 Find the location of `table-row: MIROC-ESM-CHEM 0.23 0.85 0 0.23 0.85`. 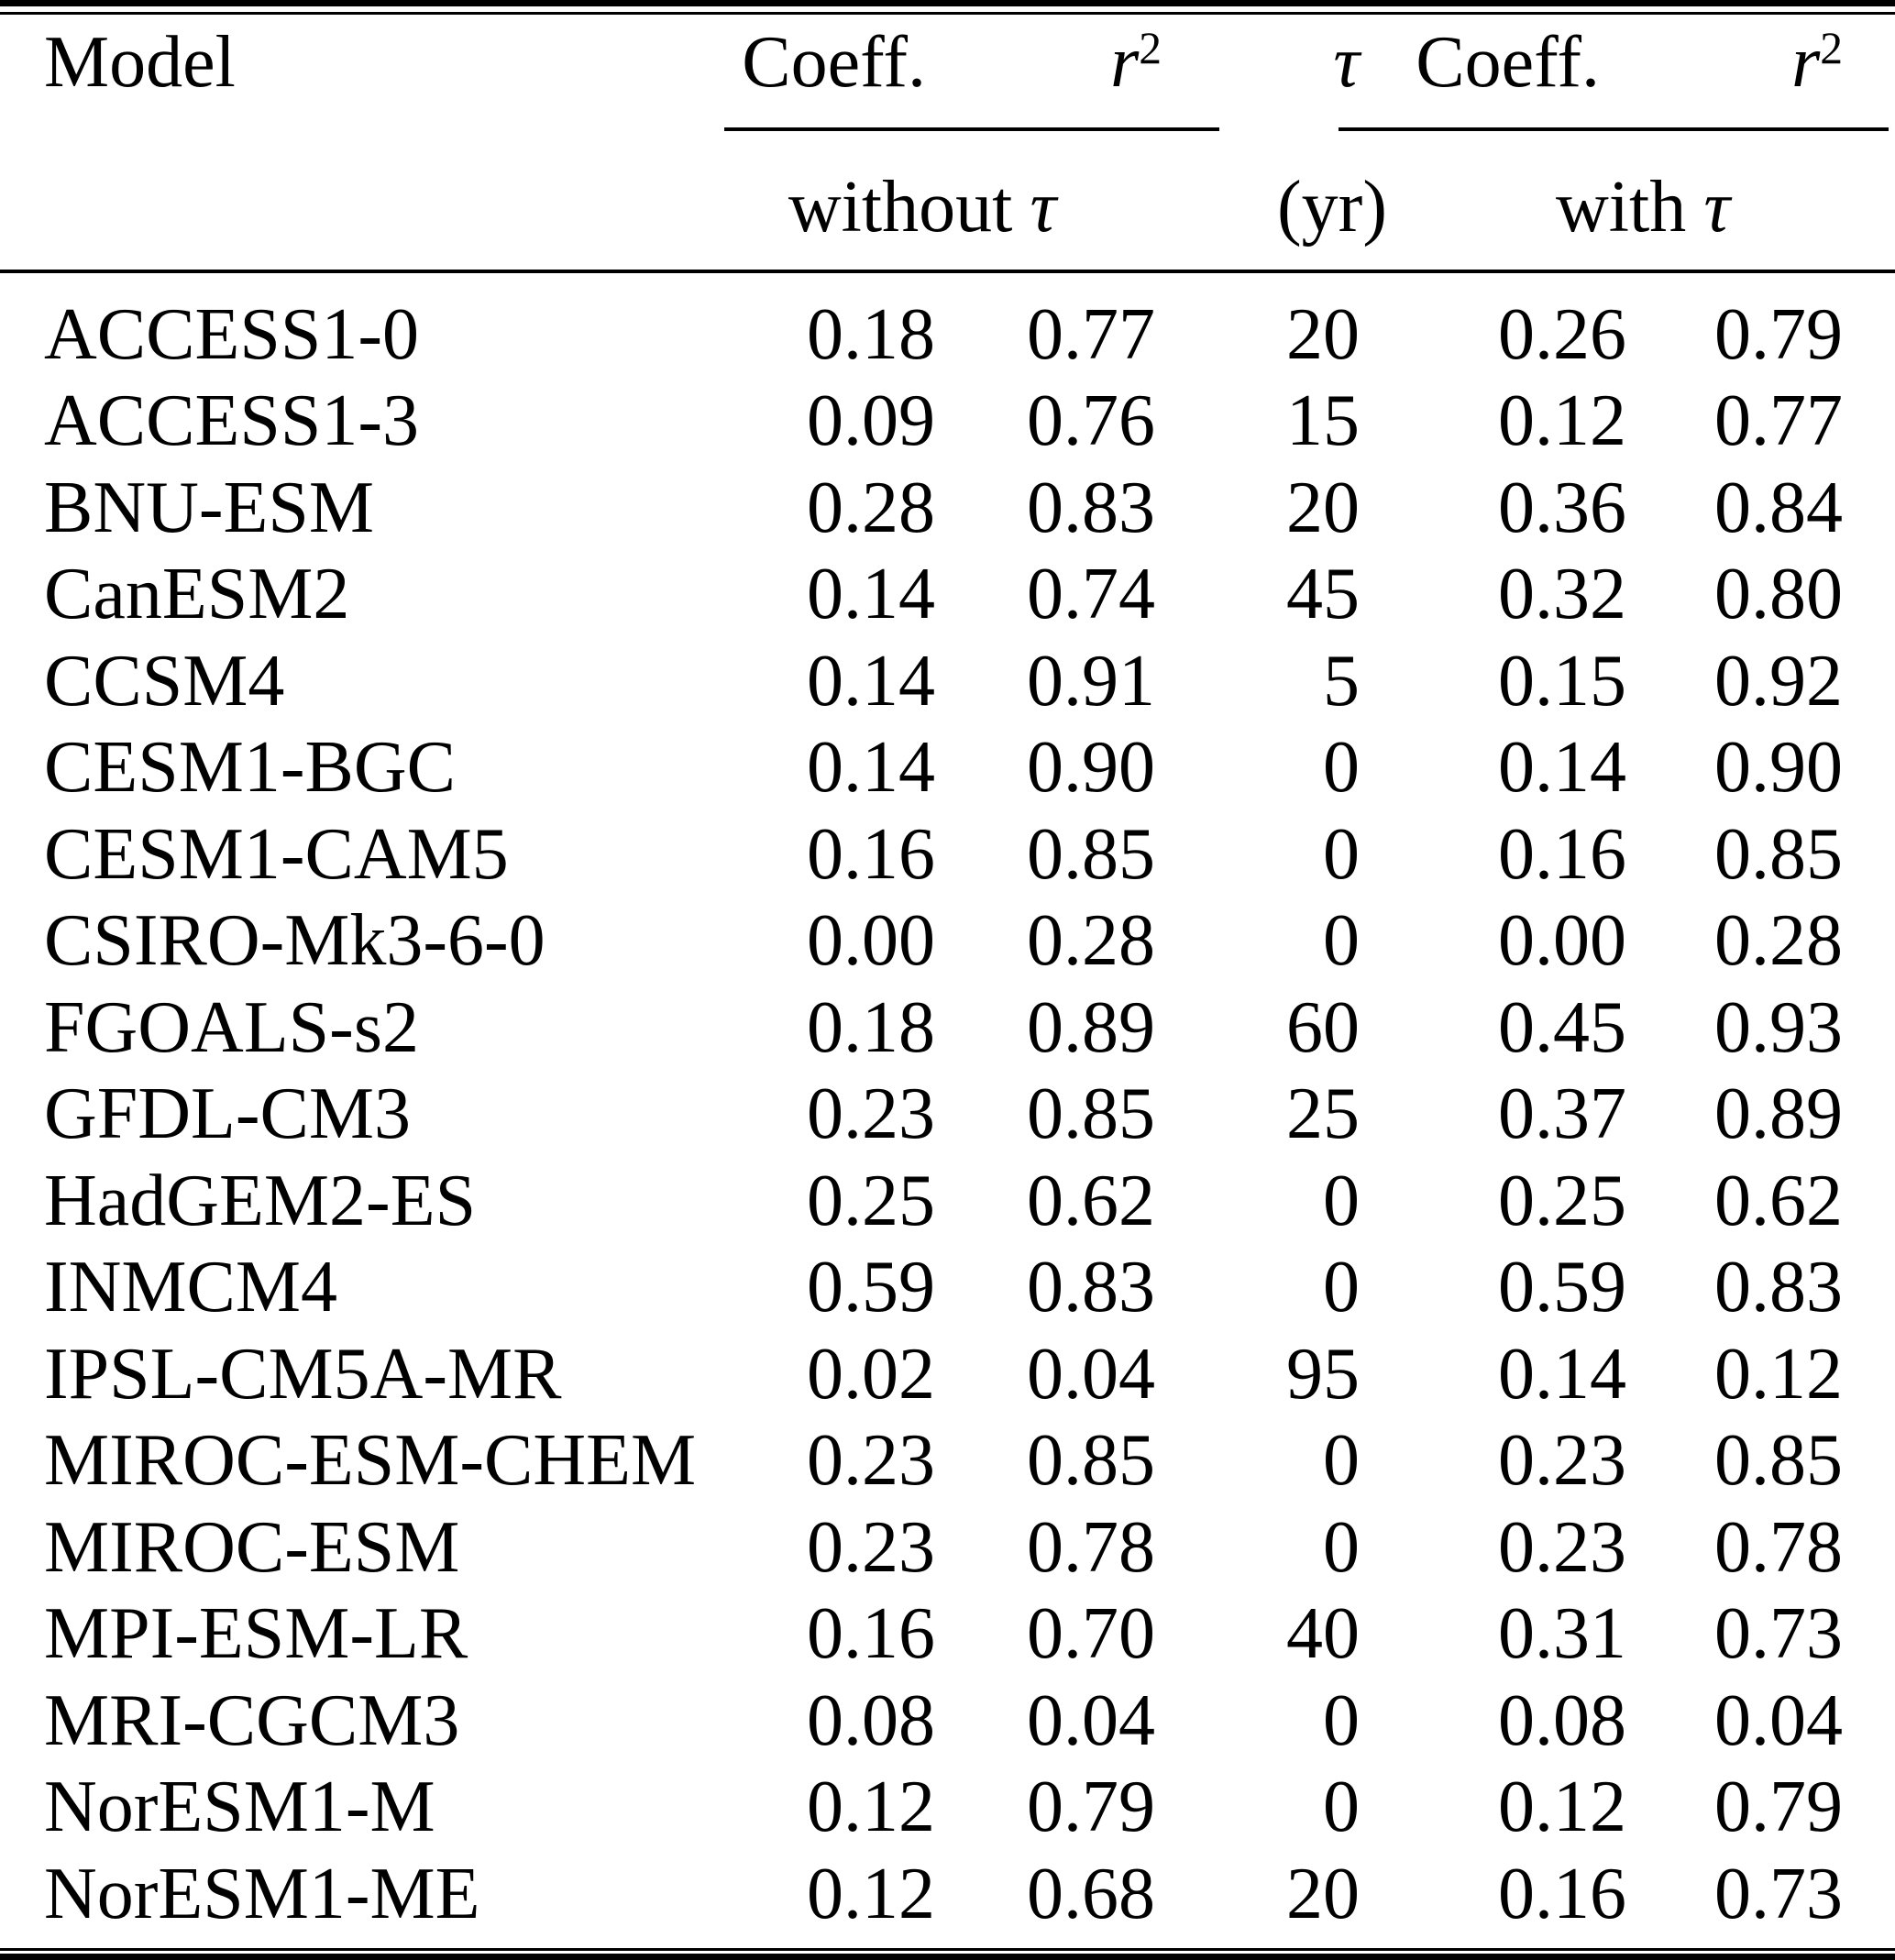

table-row: MIROC-ESM-CHEM 0.23 0.85 0 0.23 0.85 is located at coordinates (947, 1462).